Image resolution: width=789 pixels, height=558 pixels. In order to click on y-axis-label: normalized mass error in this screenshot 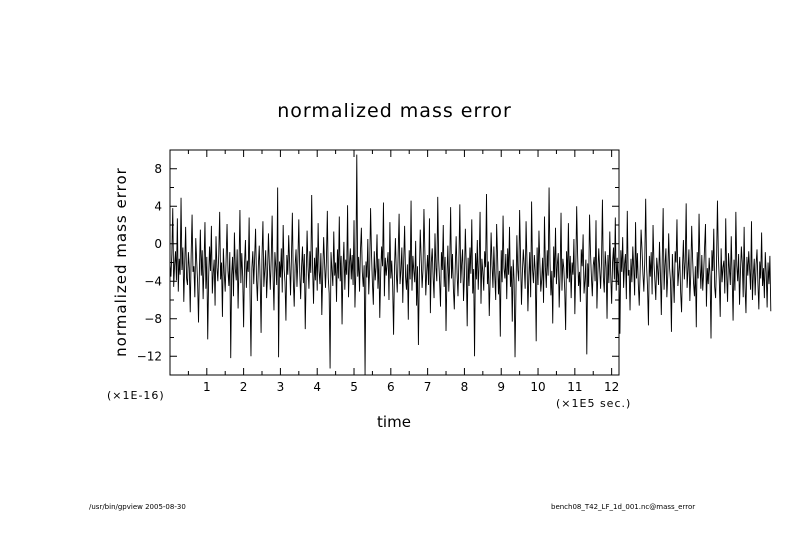, I will do `click(121, 262)`.